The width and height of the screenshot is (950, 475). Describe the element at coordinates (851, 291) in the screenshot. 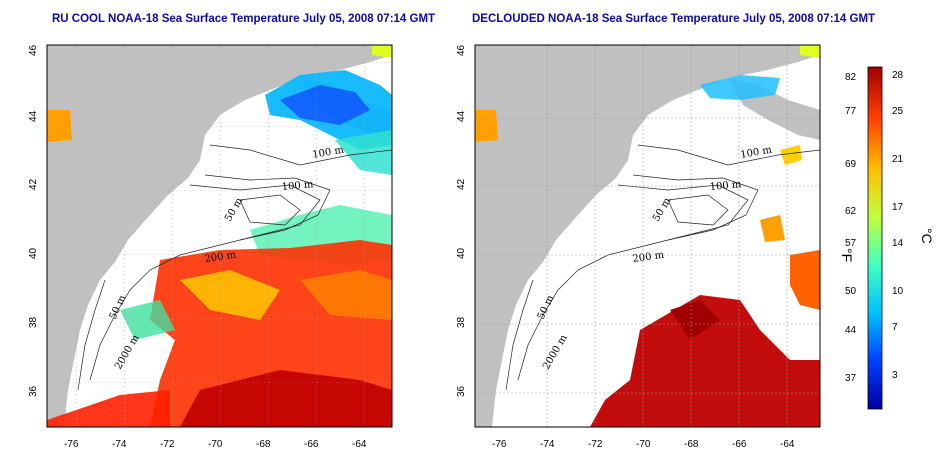

I see `f-tick-label: 50` at that location.